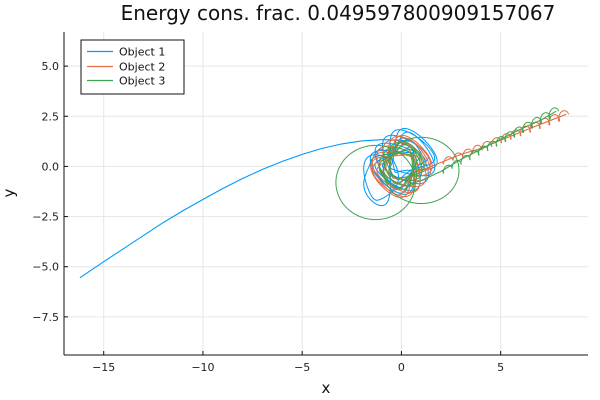 The width and height of the screenshot is (600, 400). What do you see at coordinates (501, 141) in the screenshot?
I see `trajectory-coil` at bounding box center [501, 141].